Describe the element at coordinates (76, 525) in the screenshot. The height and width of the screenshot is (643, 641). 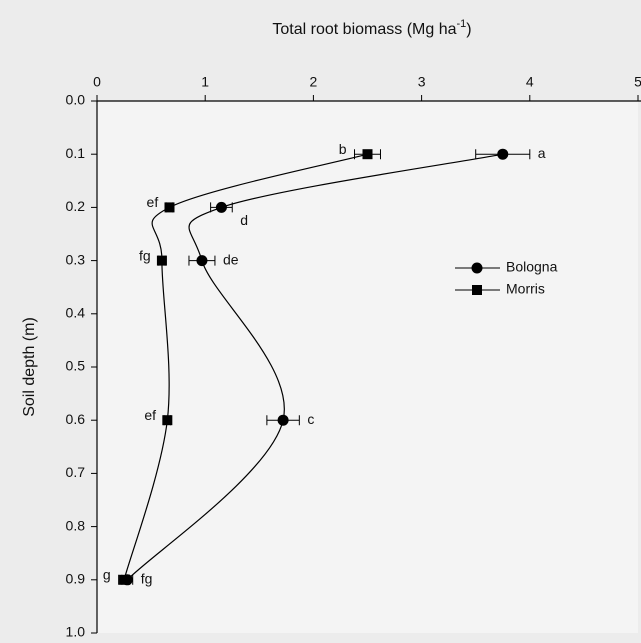
I see `y-tick-label: 0.8` at that location.